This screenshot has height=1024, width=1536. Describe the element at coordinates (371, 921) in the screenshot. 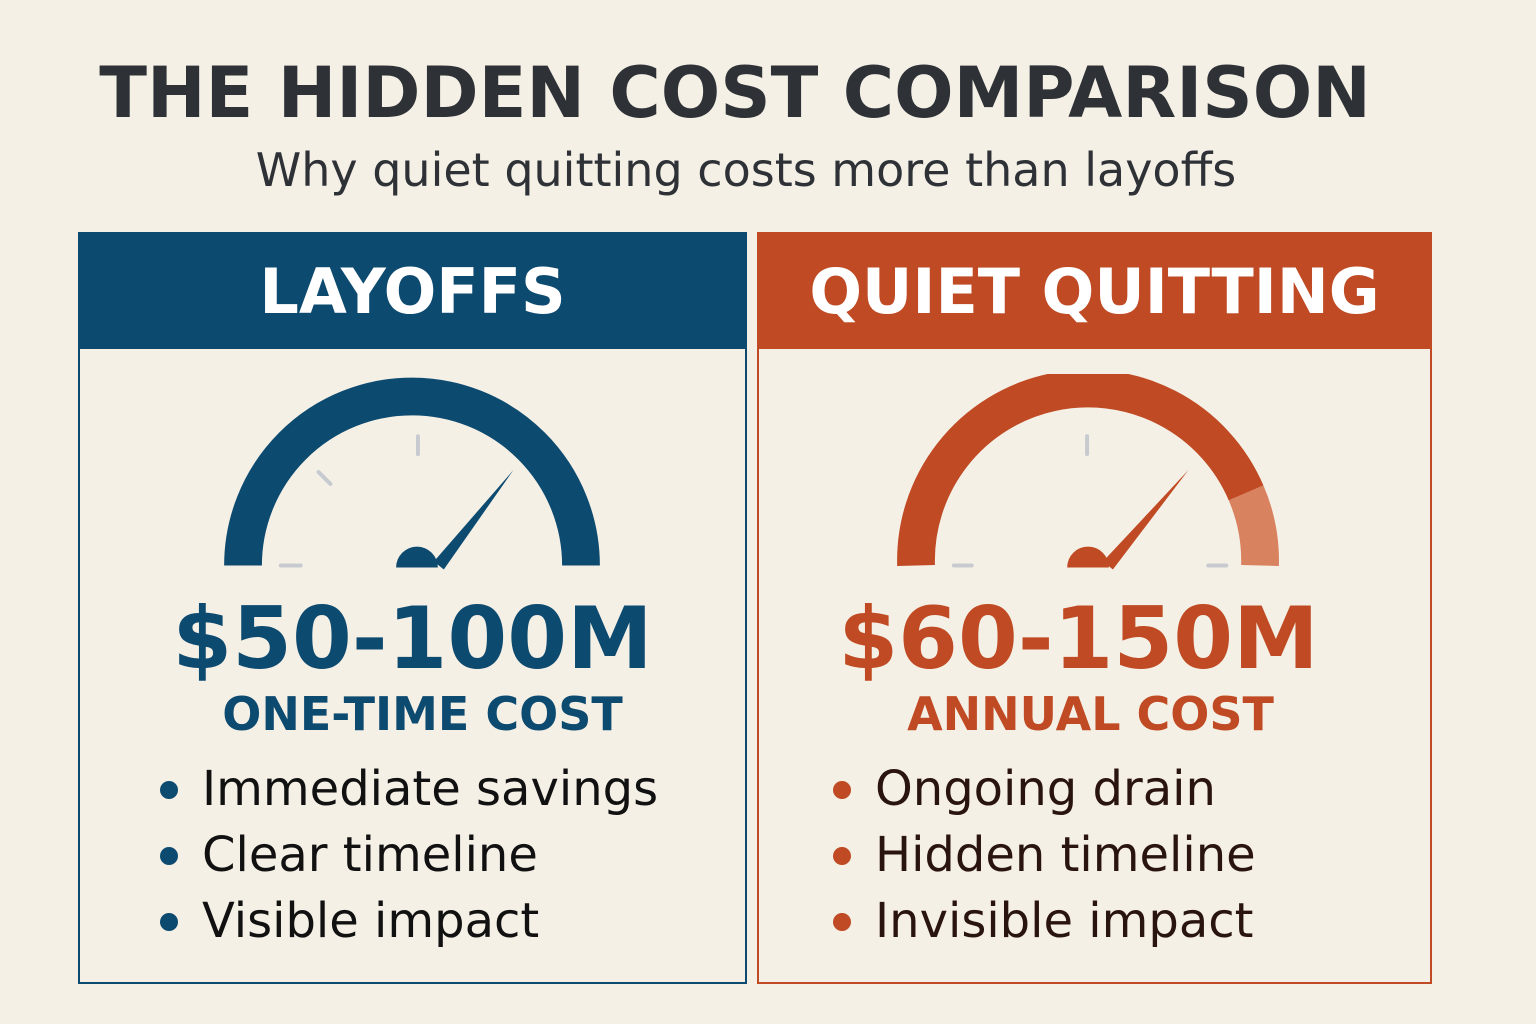

I see `list-item-text: Visible impact` at that location.